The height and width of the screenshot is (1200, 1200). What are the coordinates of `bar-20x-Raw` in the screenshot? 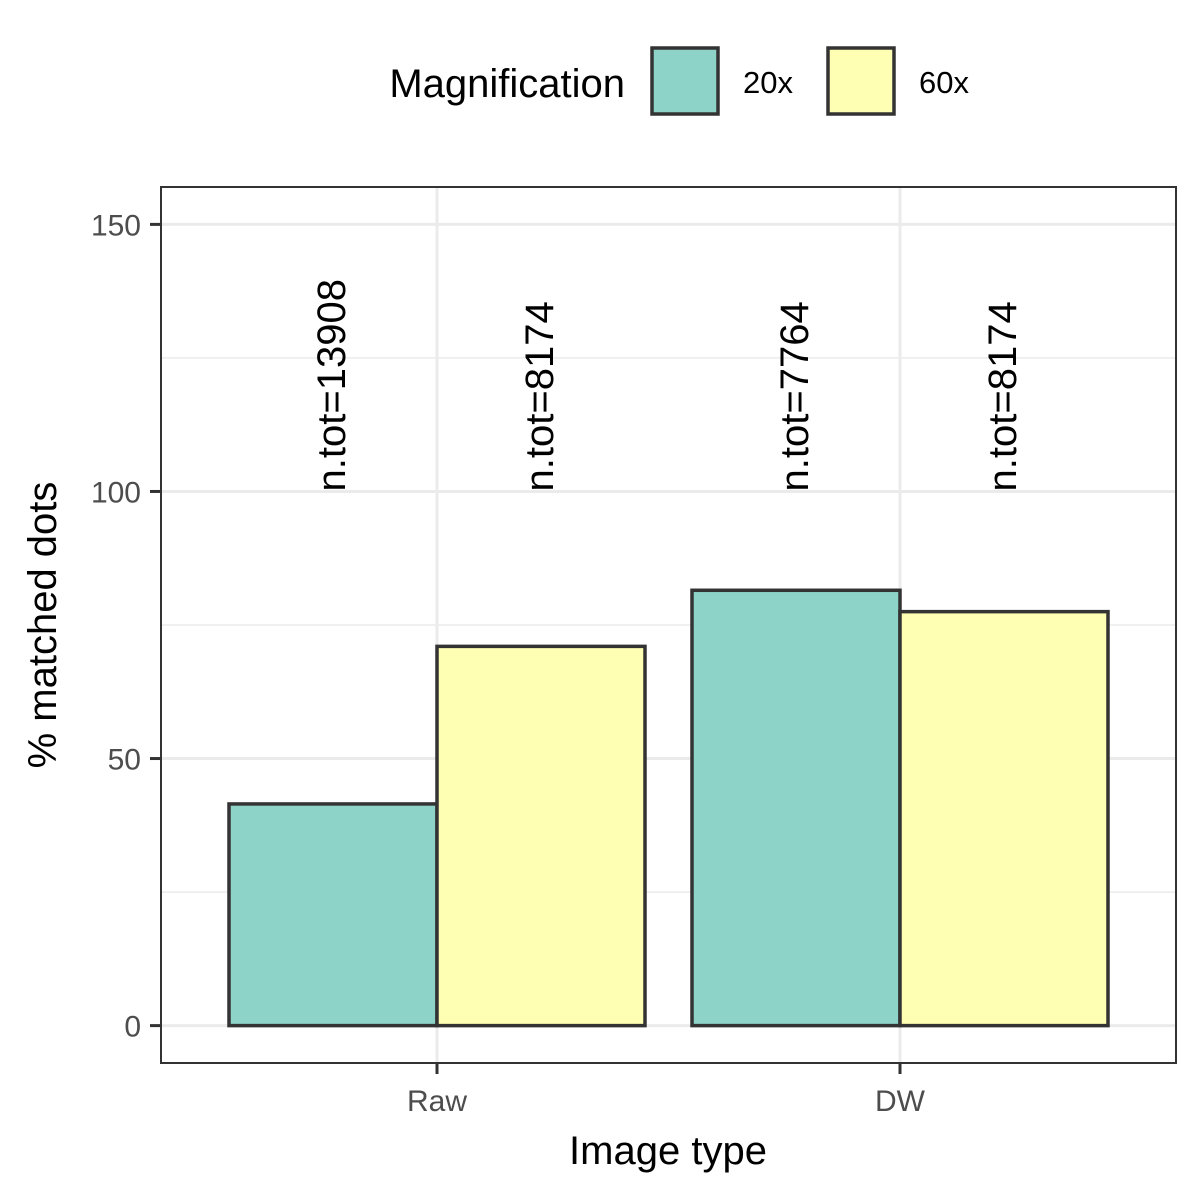 It's located at (333, 915).